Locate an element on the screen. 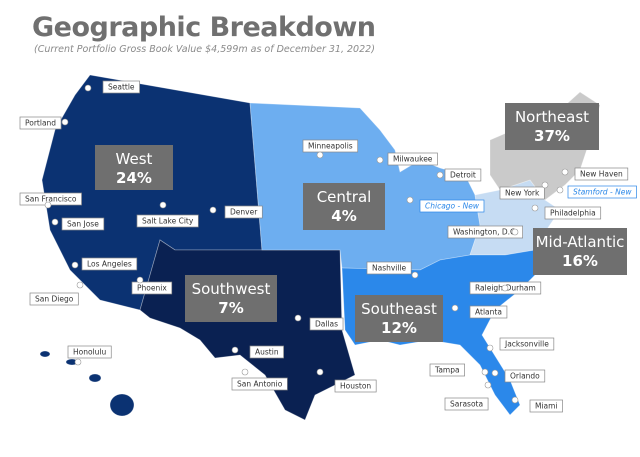  city-label: Sarasota is located at coordinates (466, 404).